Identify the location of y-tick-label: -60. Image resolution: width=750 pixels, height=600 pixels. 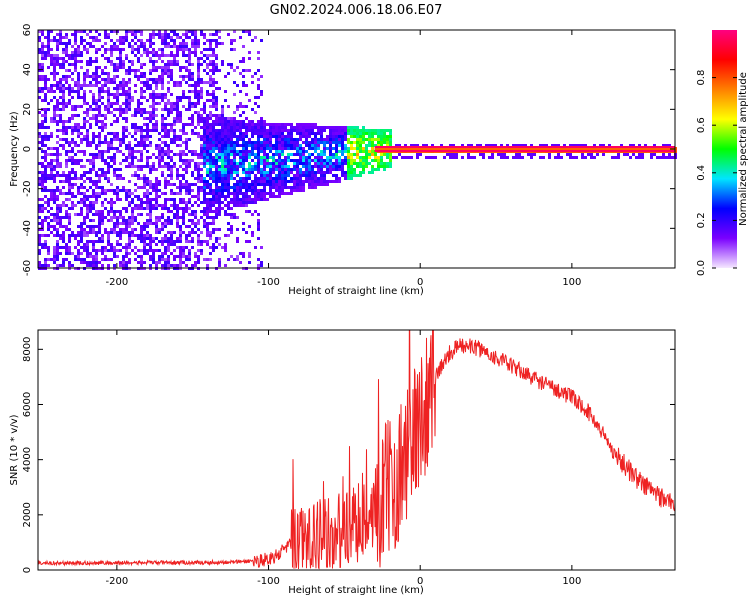
(27, 268).